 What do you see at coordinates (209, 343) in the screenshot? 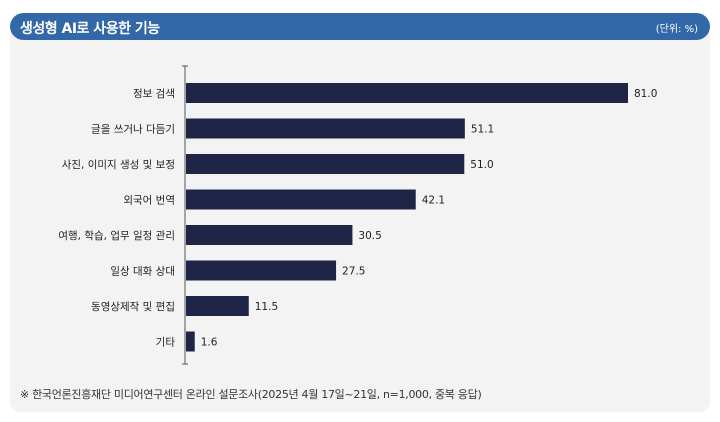
I see `value-label: 1.6` at bounding box center [209, 343].